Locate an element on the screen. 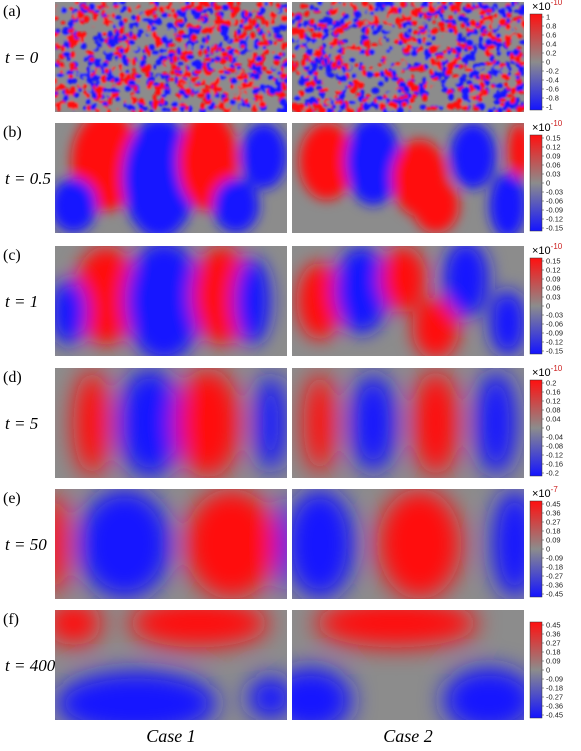 This screenshot has height=751, width=581. panel-label: (a) is located at coordinates (12, 11).